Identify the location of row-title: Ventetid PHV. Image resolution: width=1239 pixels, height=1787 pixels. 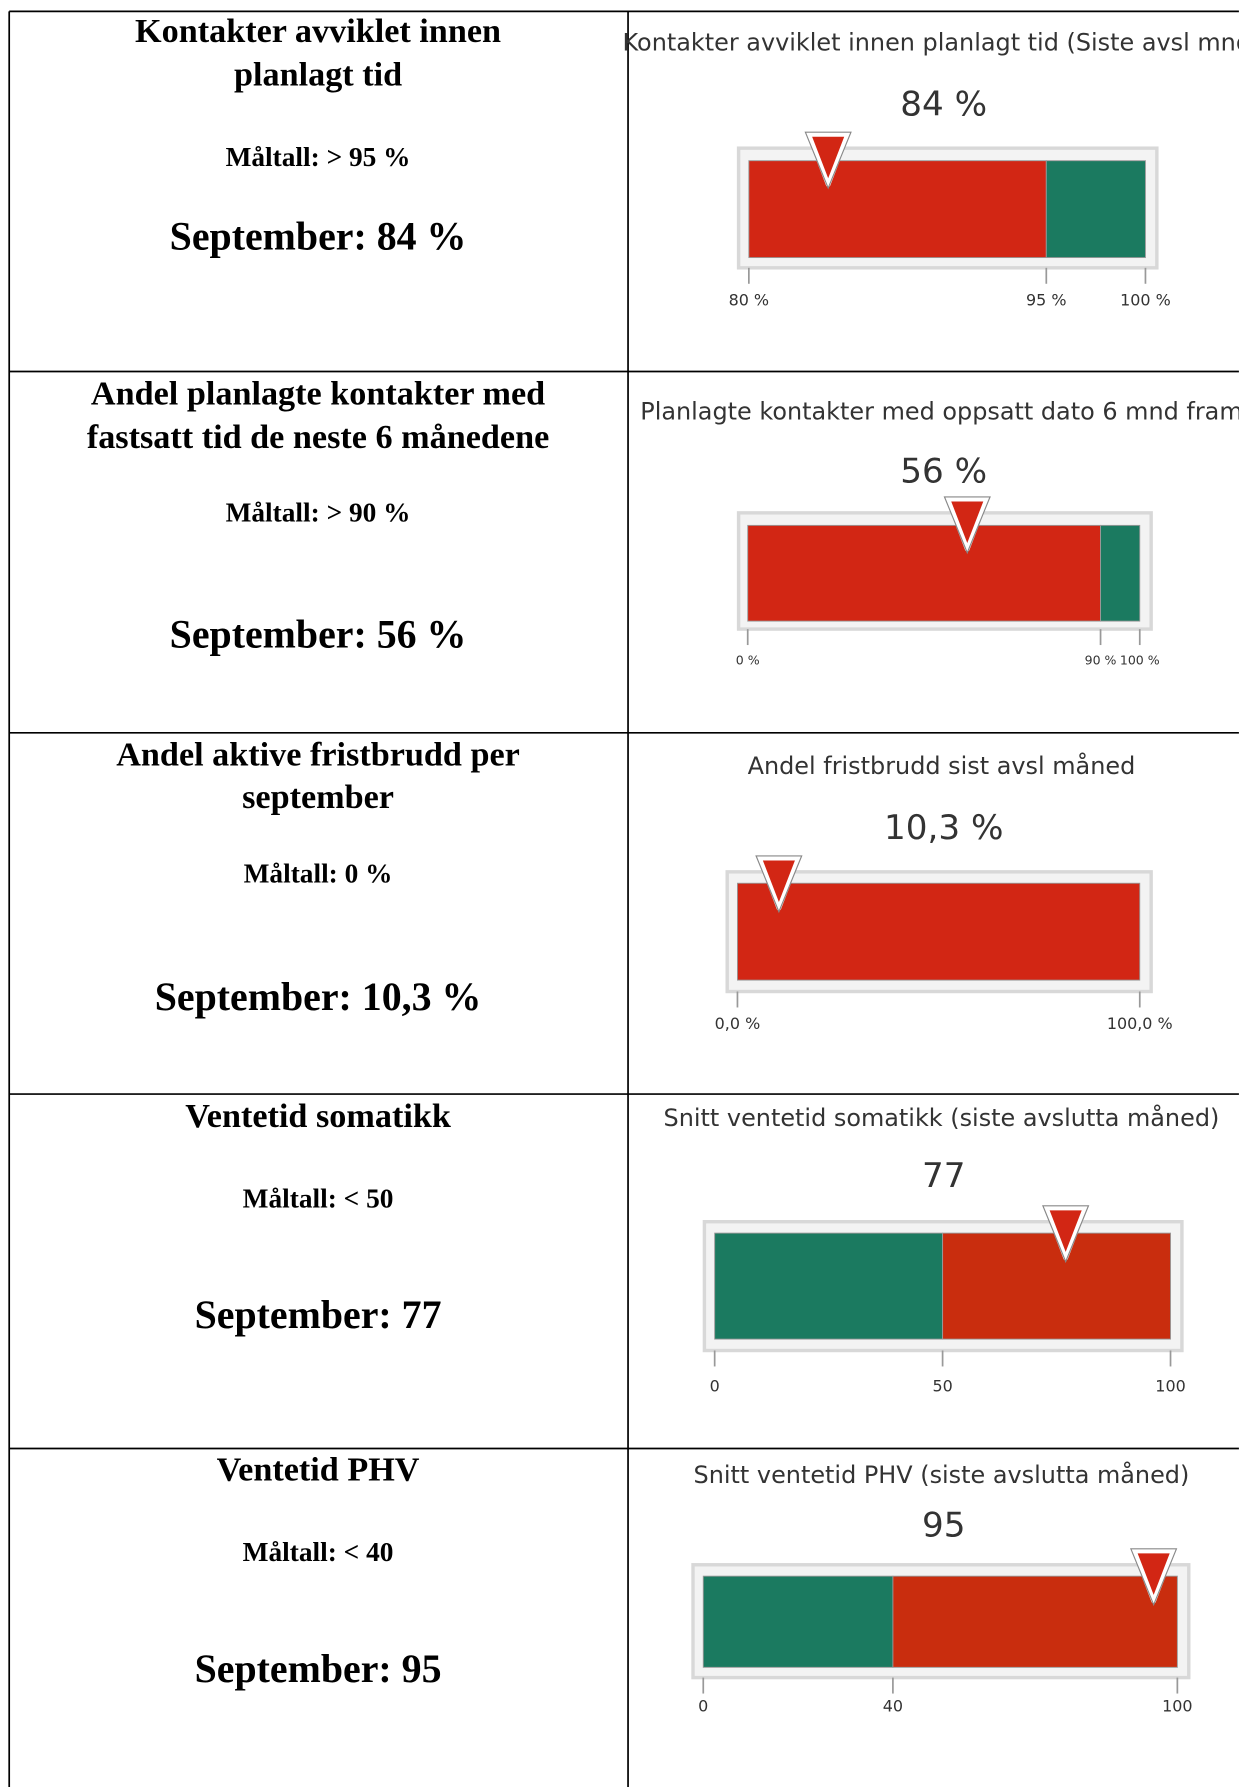
(318, 1469).